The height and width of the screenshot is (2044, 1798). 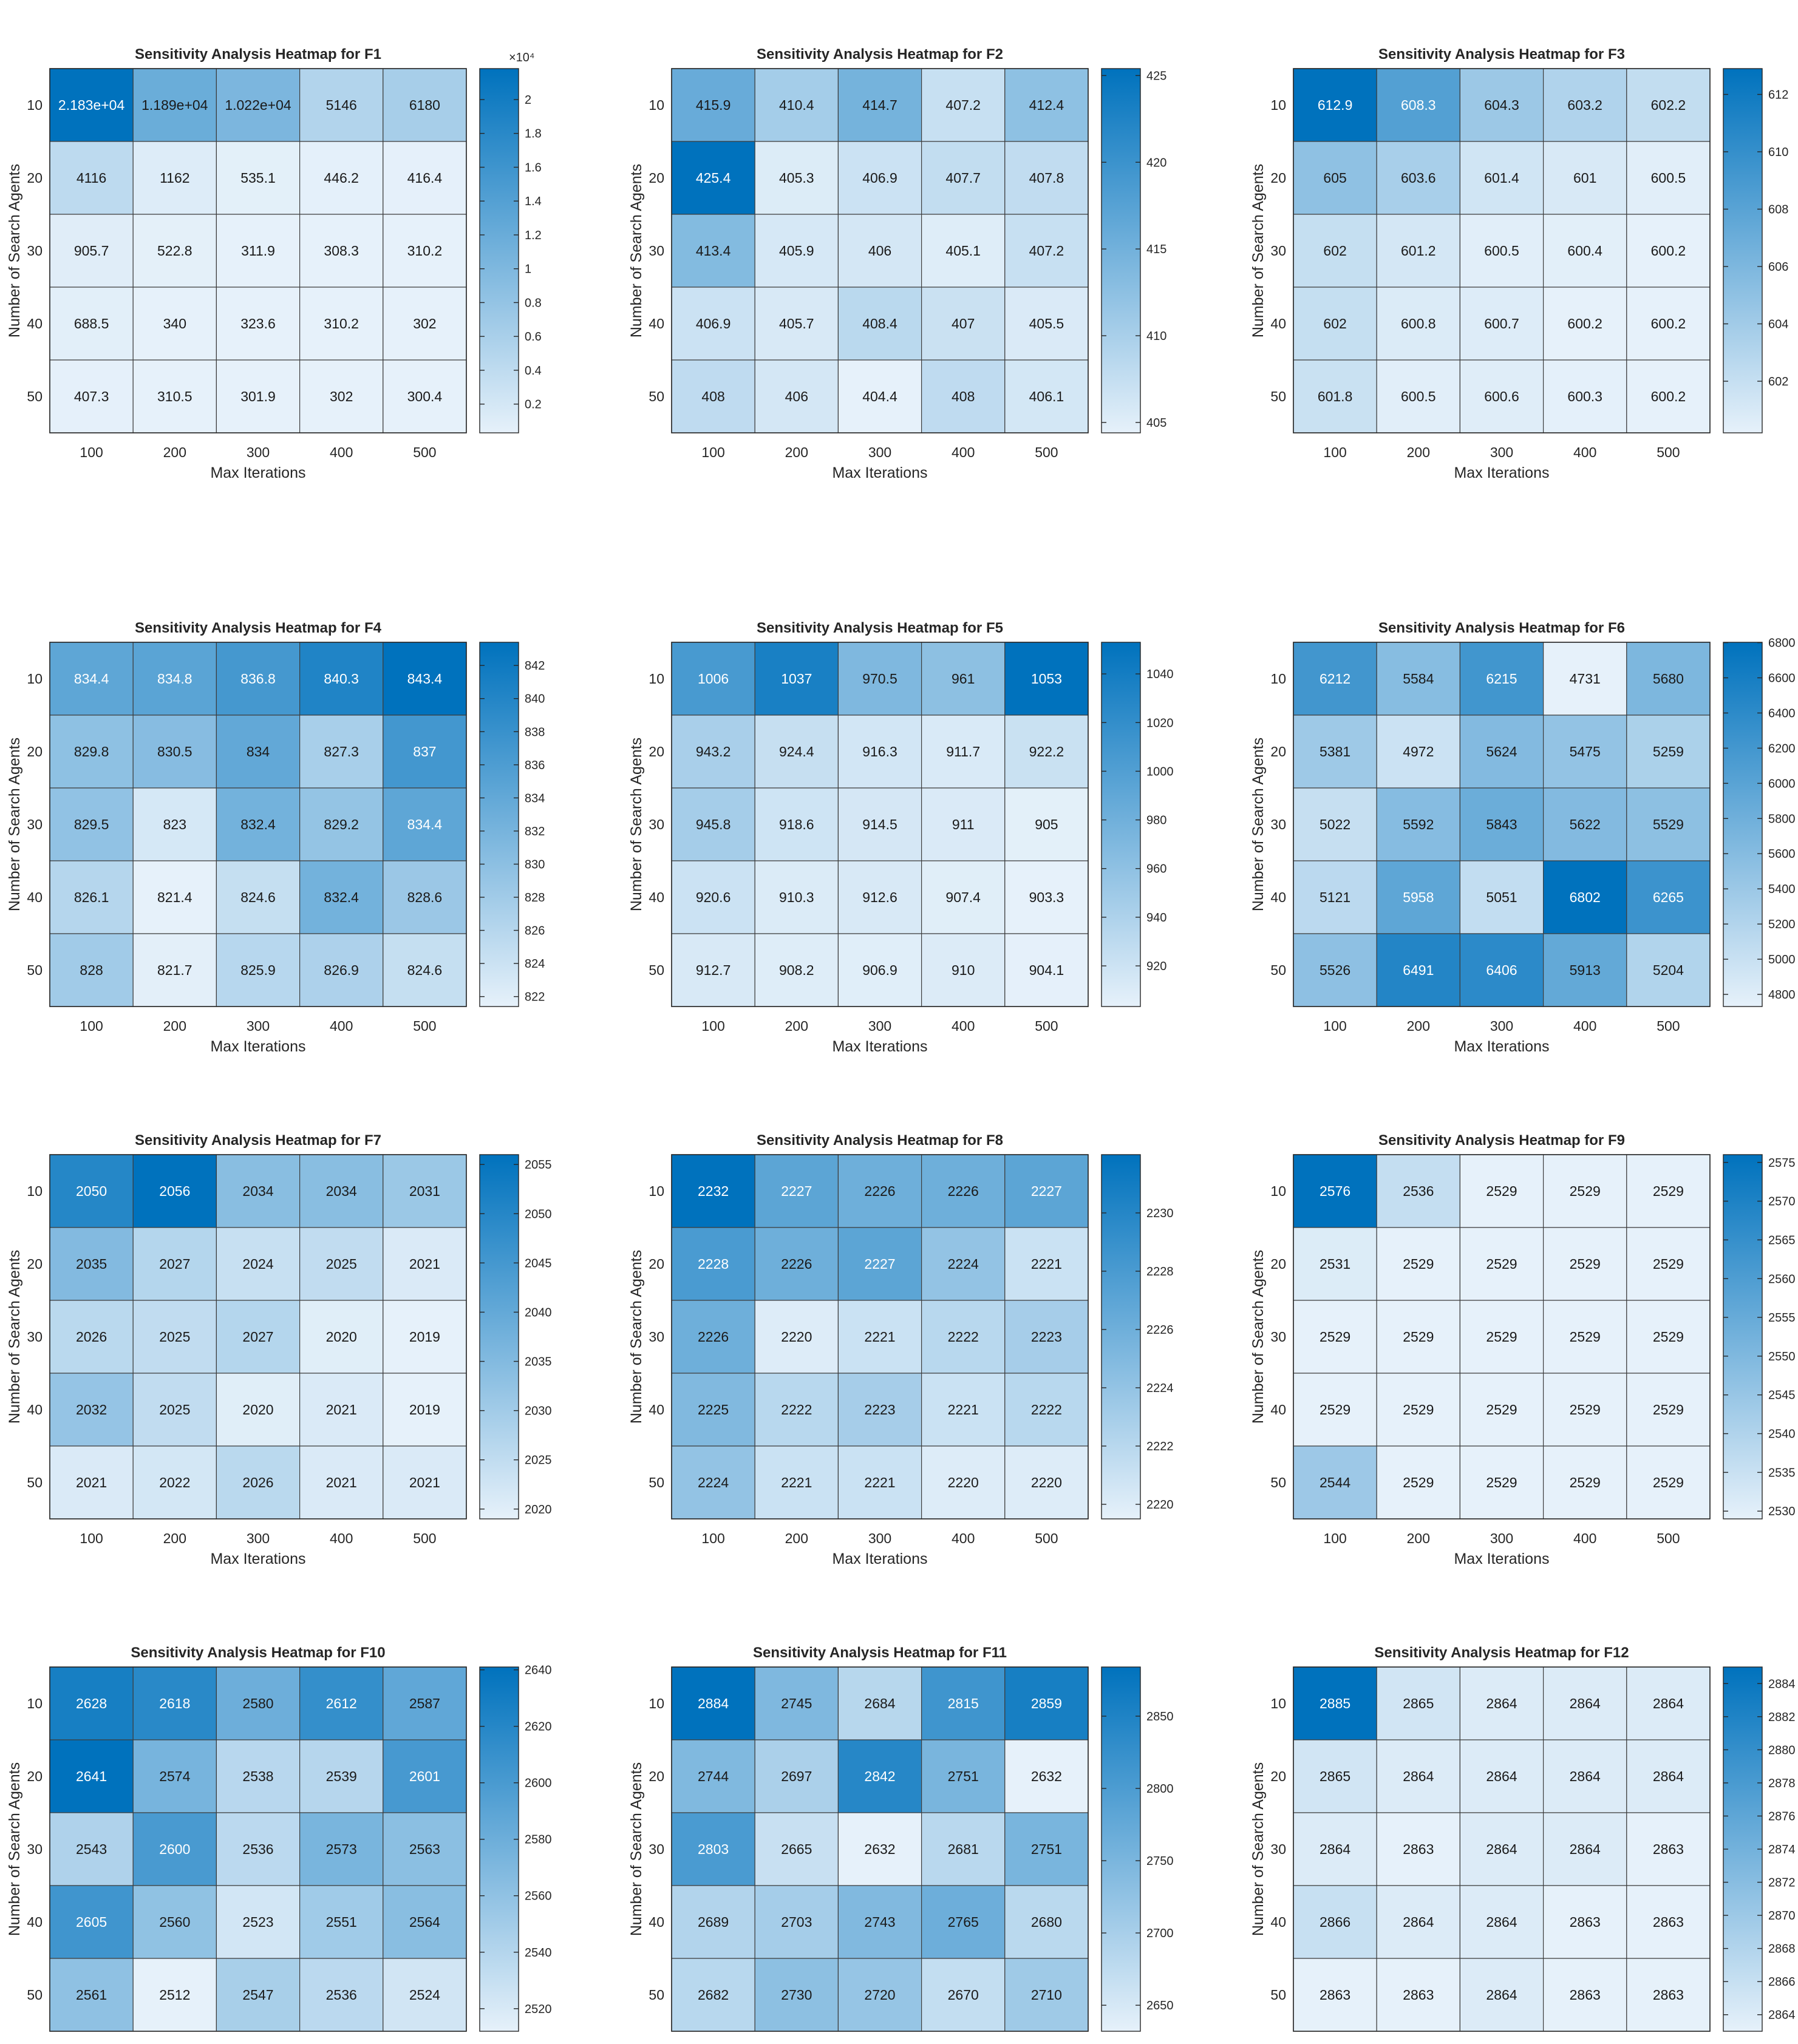 What do you see at coordinates (1046, 251) in the screenshot?
I see `cell-label: 407.2` at bounding box center [1046, 251].